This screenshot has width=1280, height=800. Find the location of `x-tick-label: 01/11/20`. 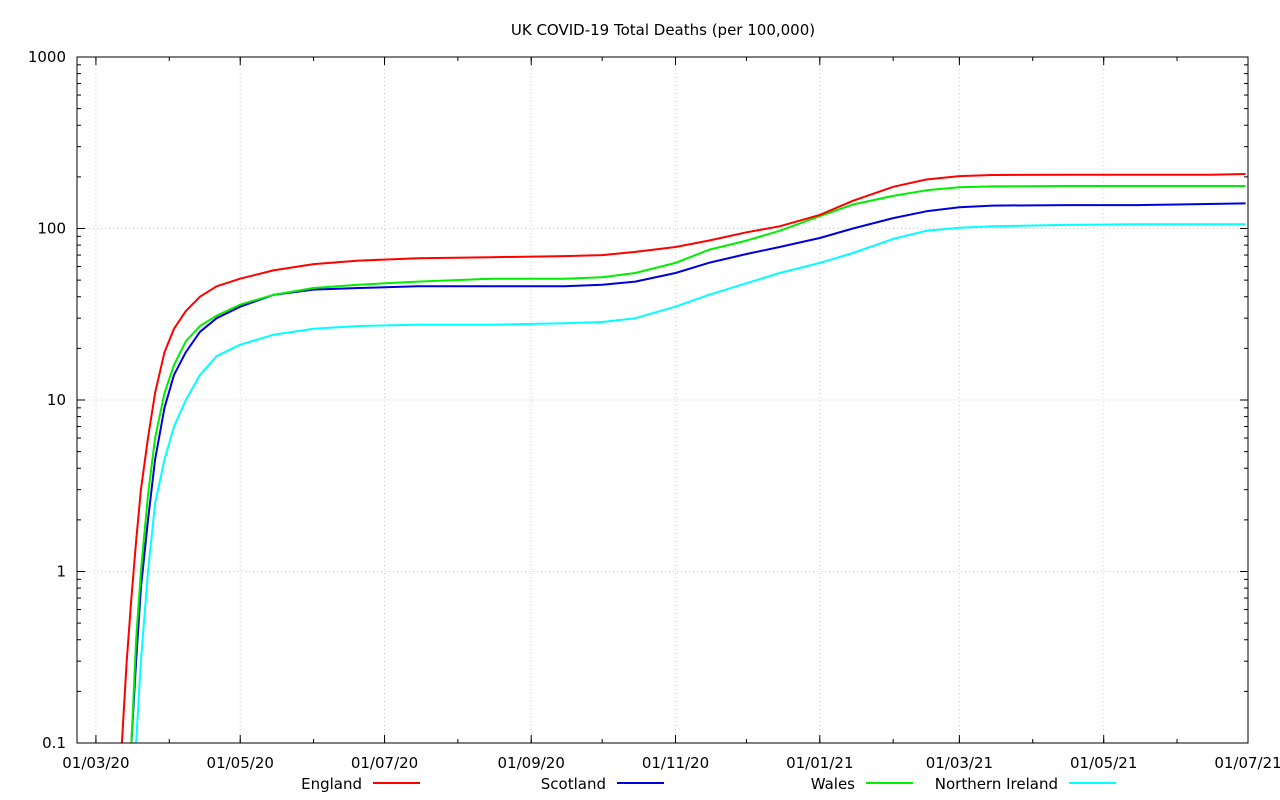

x-tick-label: 01/11/20 is located at coordinates (675, 763).